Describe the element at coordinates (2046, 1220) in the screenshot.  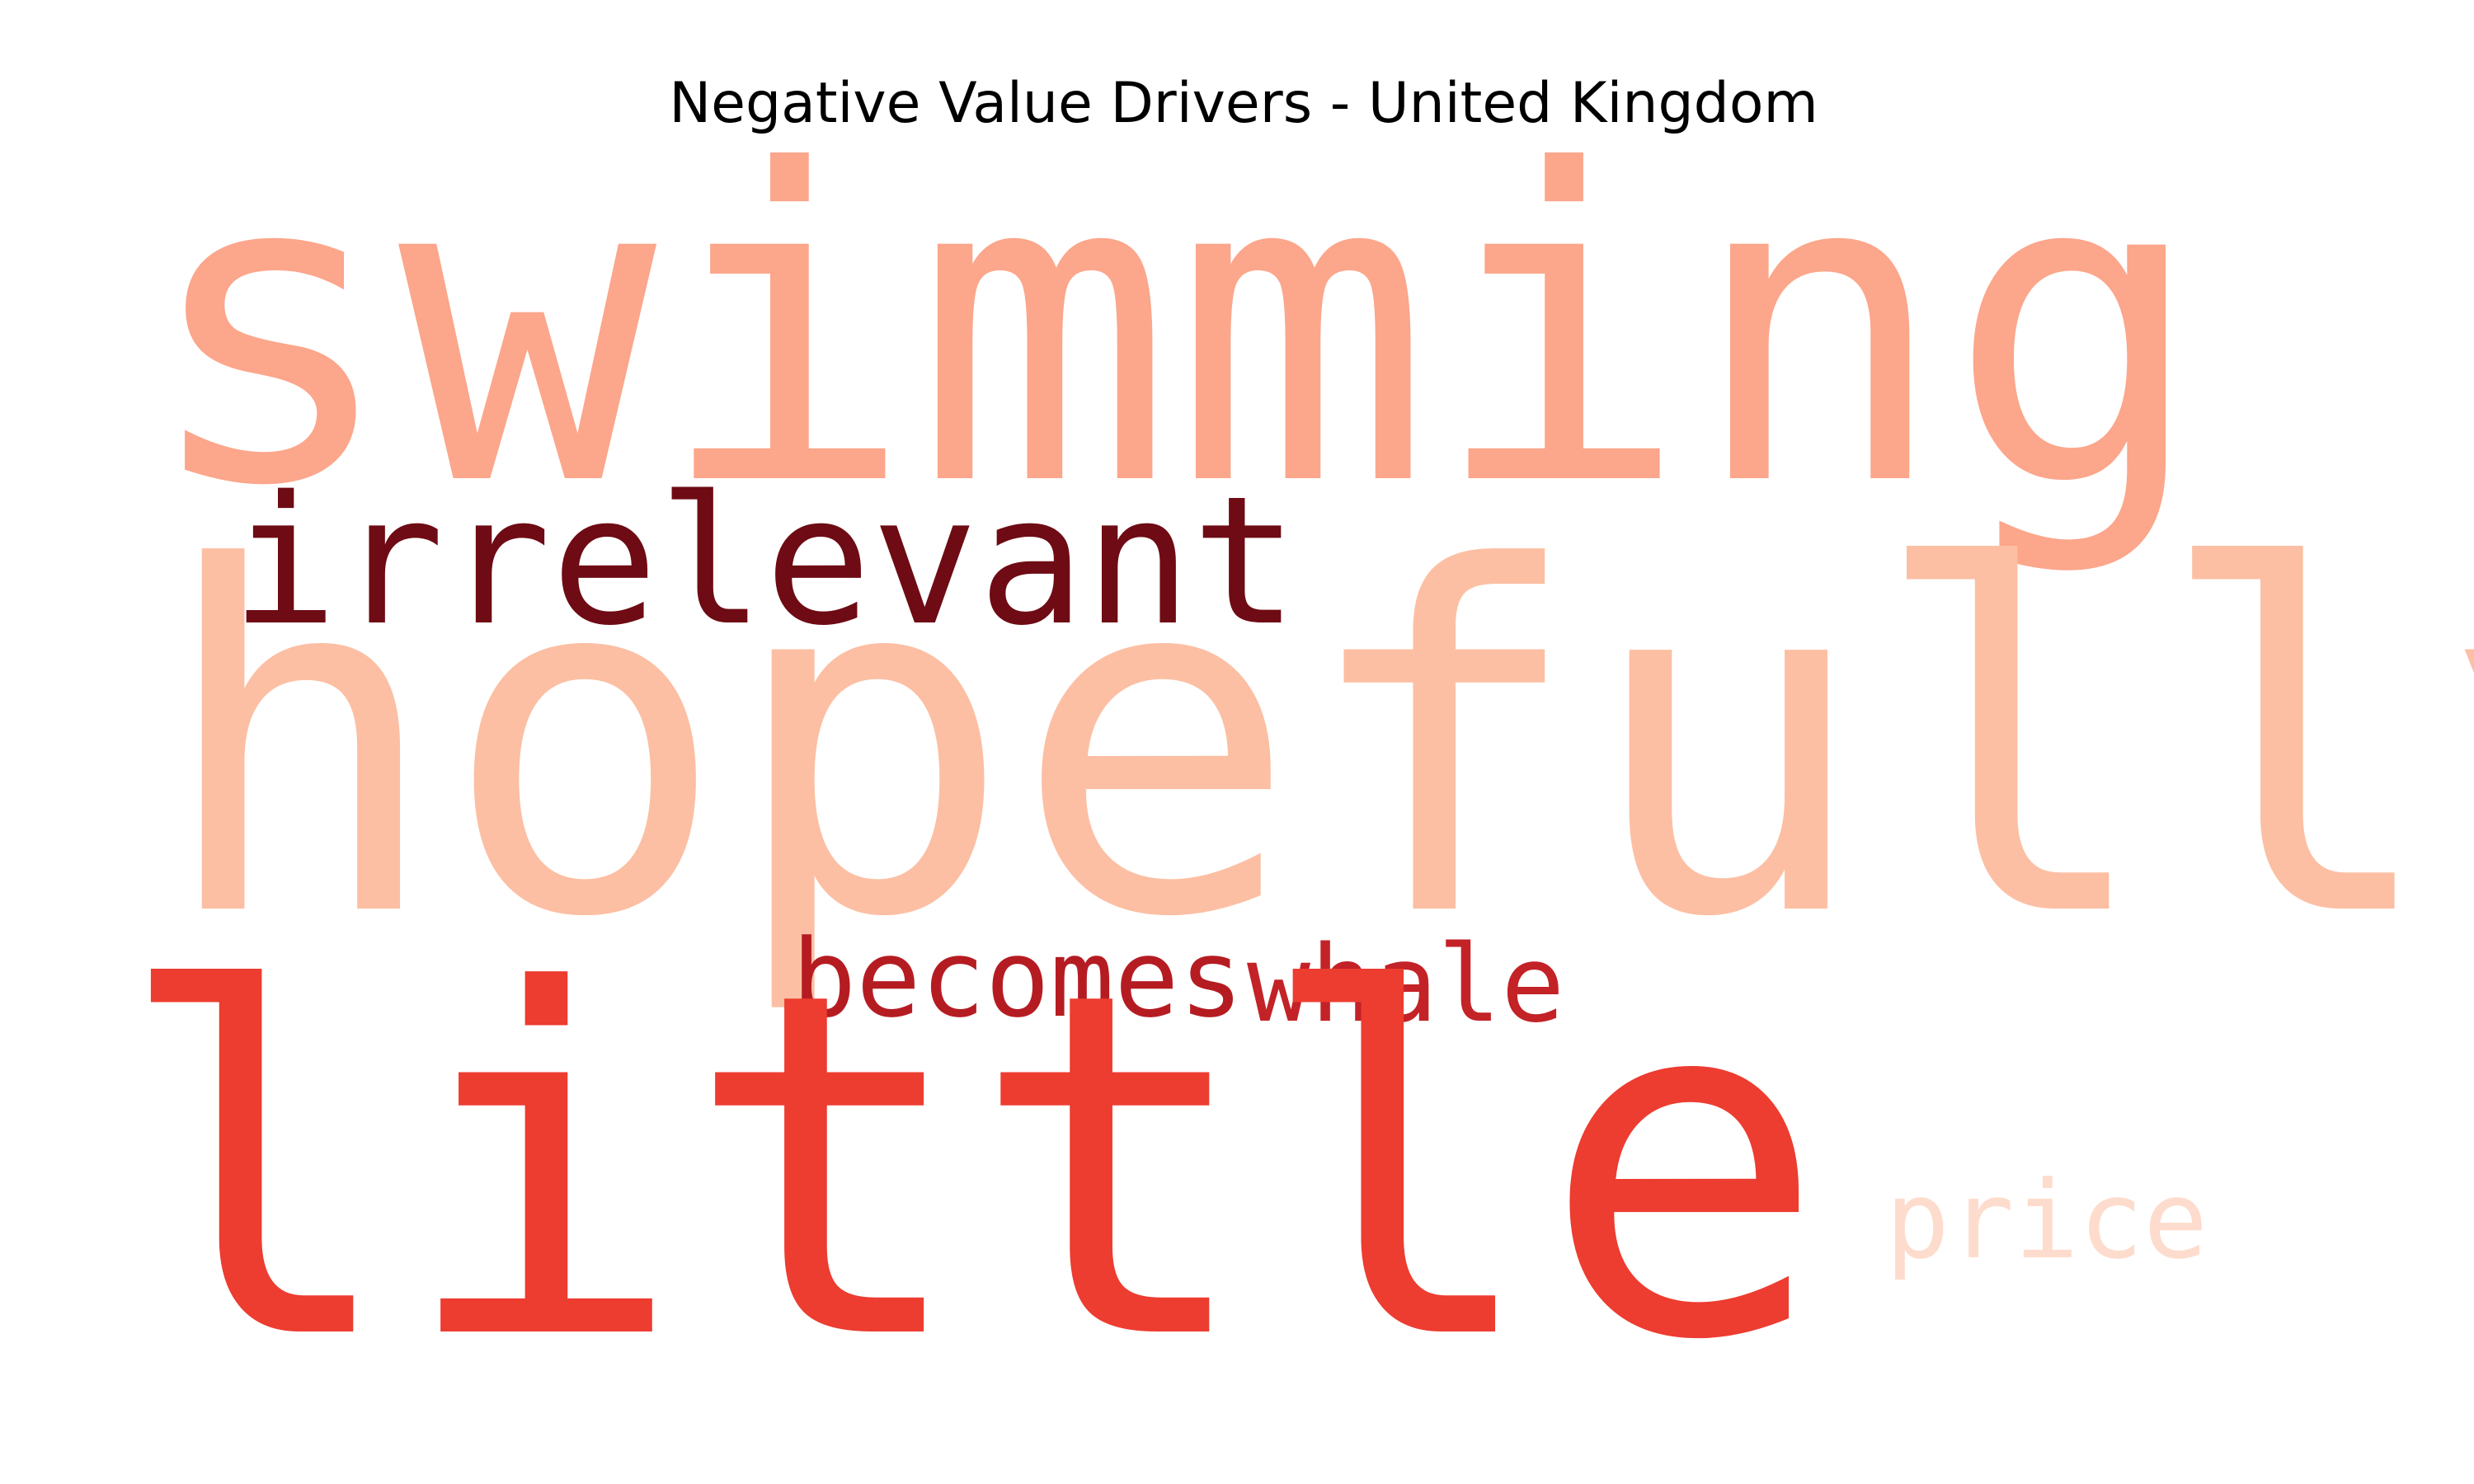
I see `word-price: price` at that location.